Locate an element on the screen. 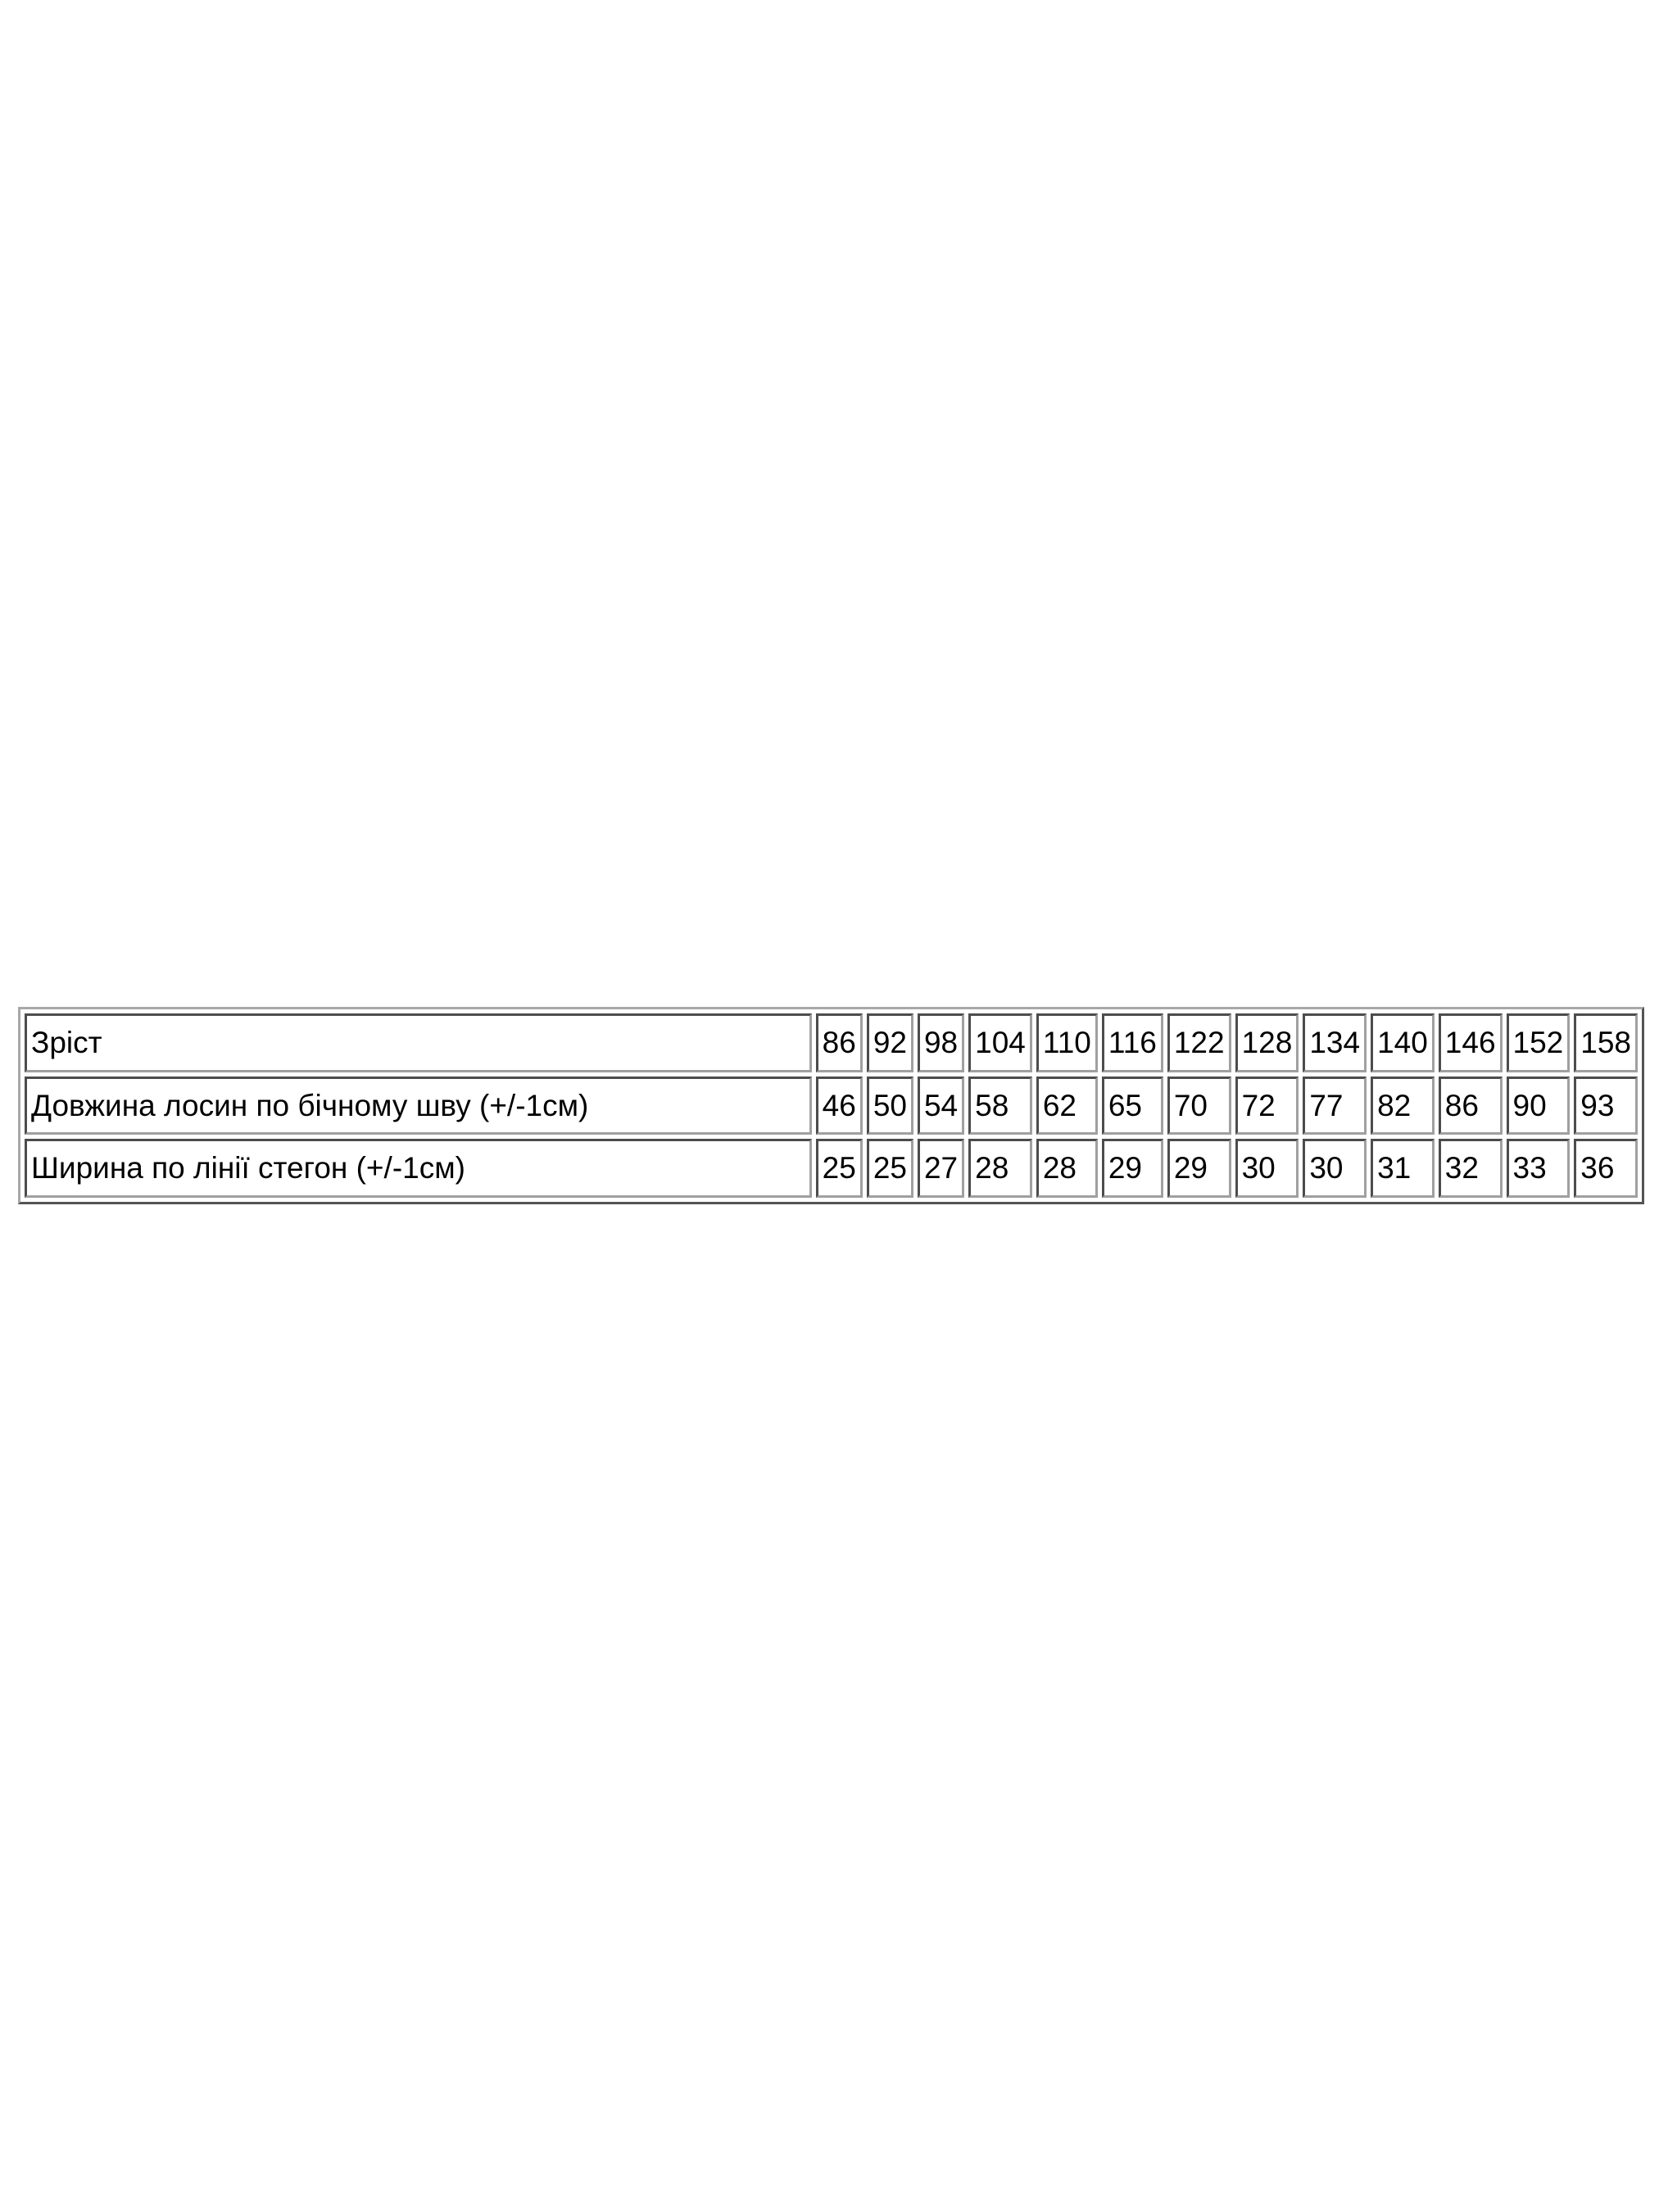 The width and height of the screenshot is (1659, 2212). value-cell: 128 is located at coordinates (1267, 1042).